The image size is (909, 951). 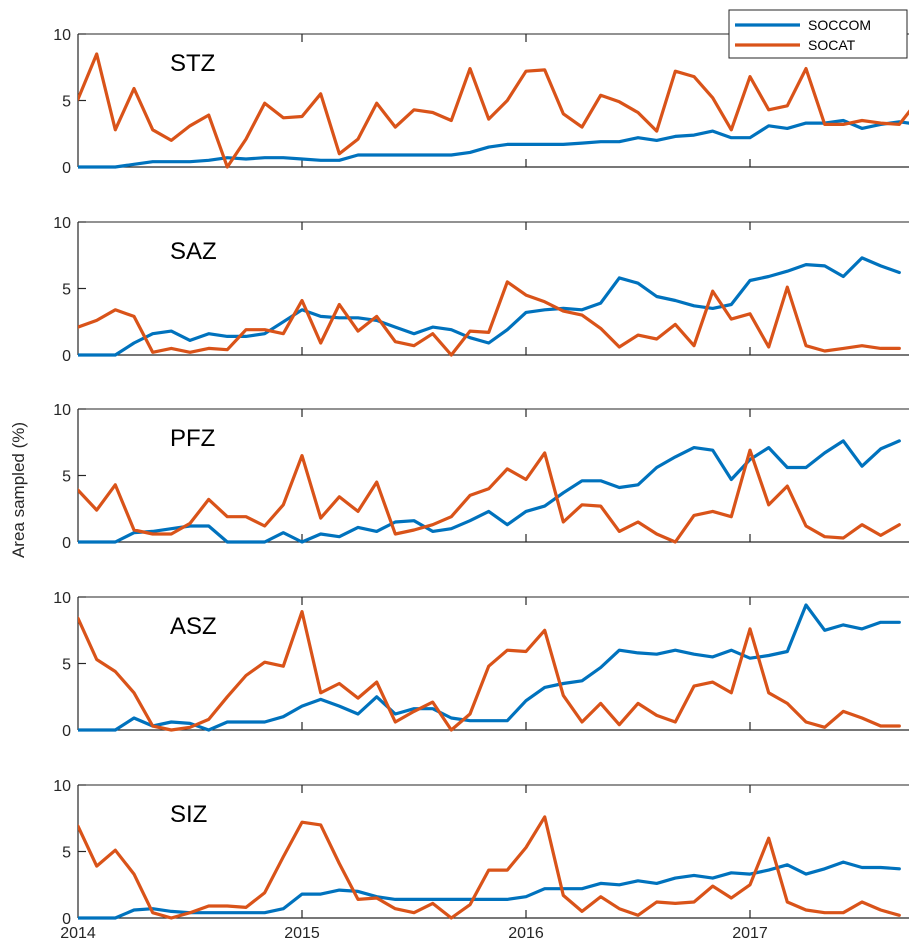 I want to click on panel-asz: 0 5 10 ASZ, so click(x=481, y=665).